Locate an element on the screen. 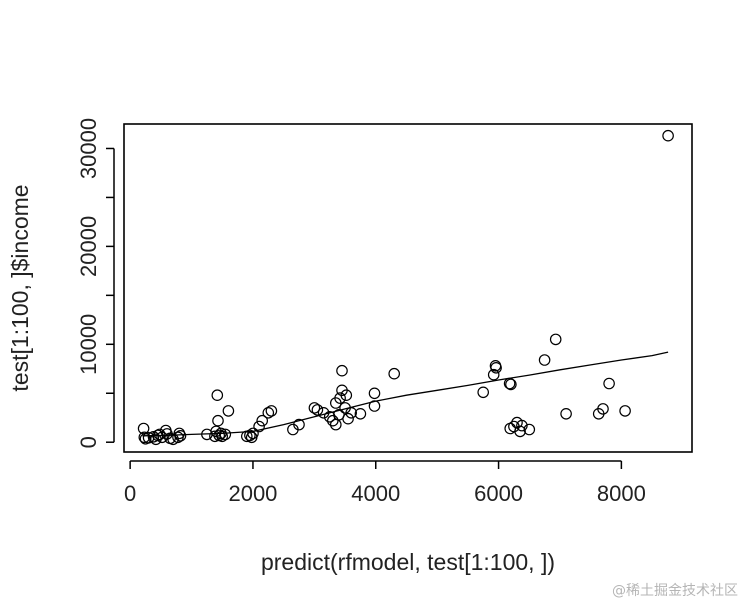 This screenshot has width=756, height=606. smooth-line-group is located at coordinates (405, 394).